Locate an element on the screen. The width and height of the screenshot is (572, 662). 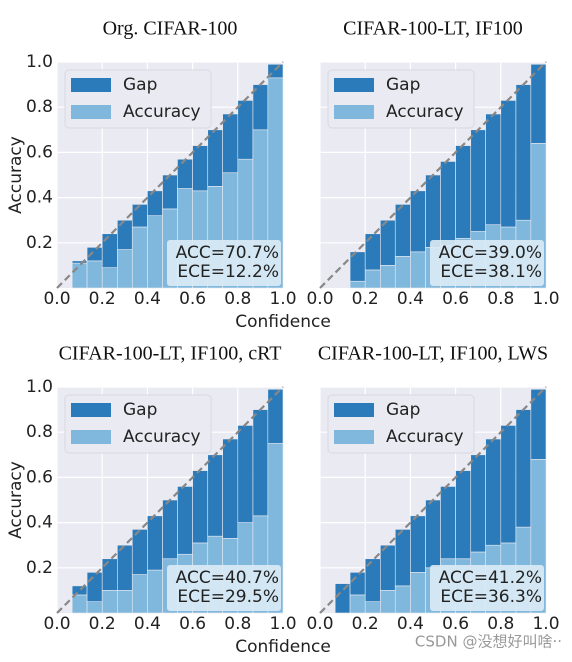
watermark: CSDN @没想好叫啥·· is located at coordinates (488, 642).